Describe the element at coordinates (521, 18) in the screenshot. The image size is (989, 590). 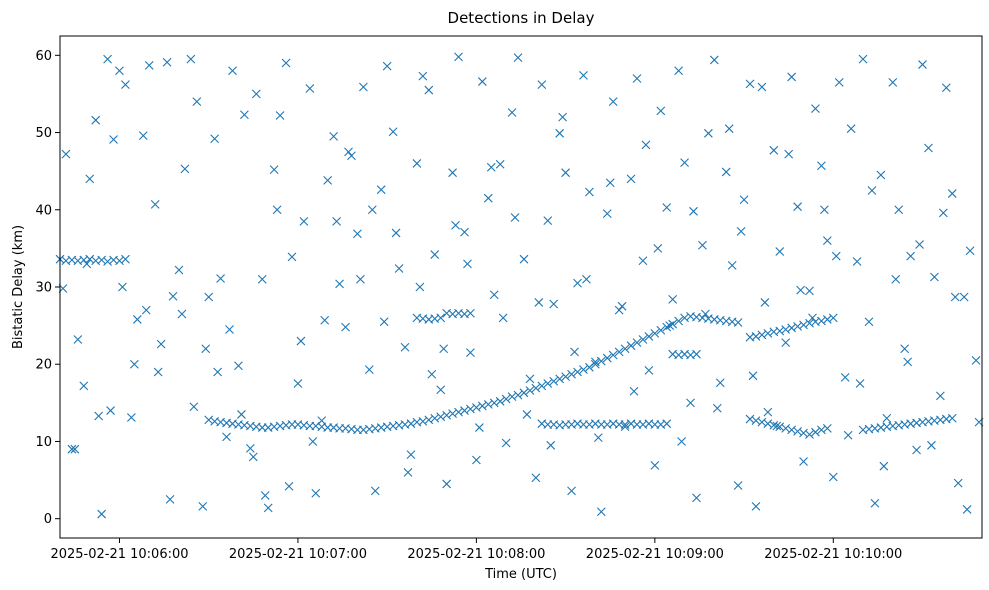
I see `chart-title: Detections in Delay` at that location.